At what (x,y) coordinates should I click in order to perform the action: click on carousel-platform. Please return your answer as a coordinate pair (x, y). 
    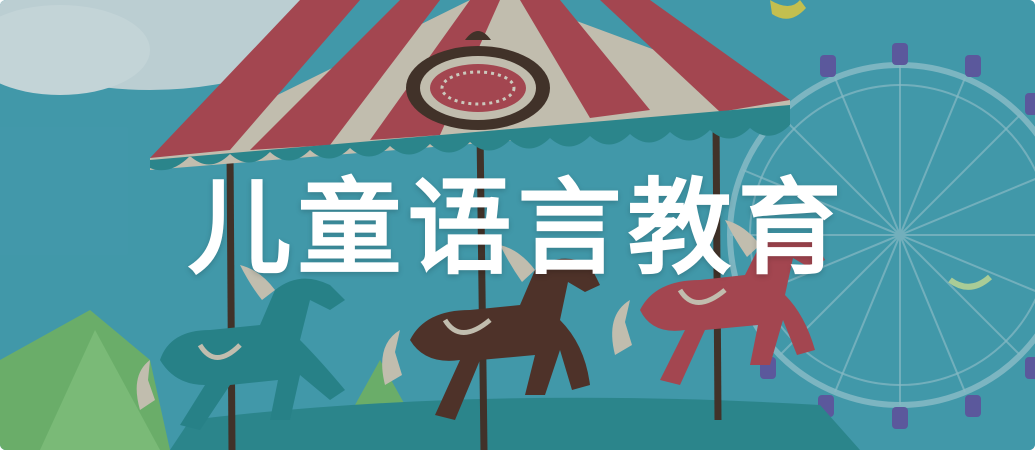
    Looking at the image, I should click on (515, 423).